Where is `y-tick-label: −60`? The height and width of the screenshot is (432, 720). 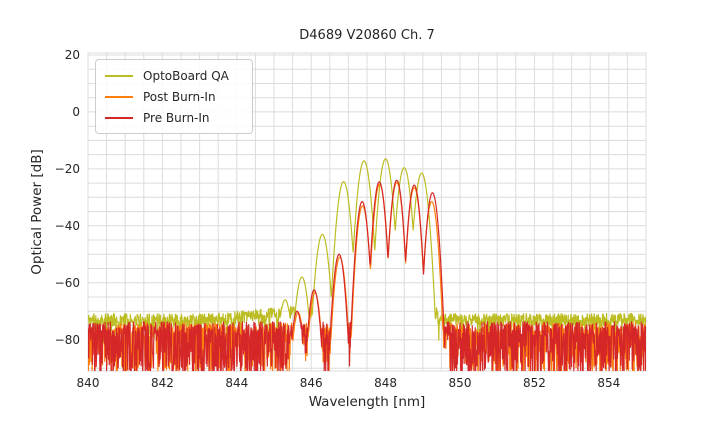
y-tick-label: −60 is located at coordinates (67, 282).